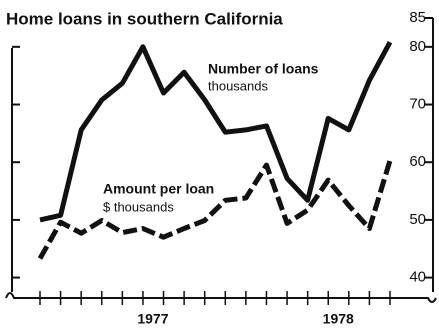  Describe the element at coordinates (417, 161) in the screenshot. I see `y-tick-label: 60` at that location.